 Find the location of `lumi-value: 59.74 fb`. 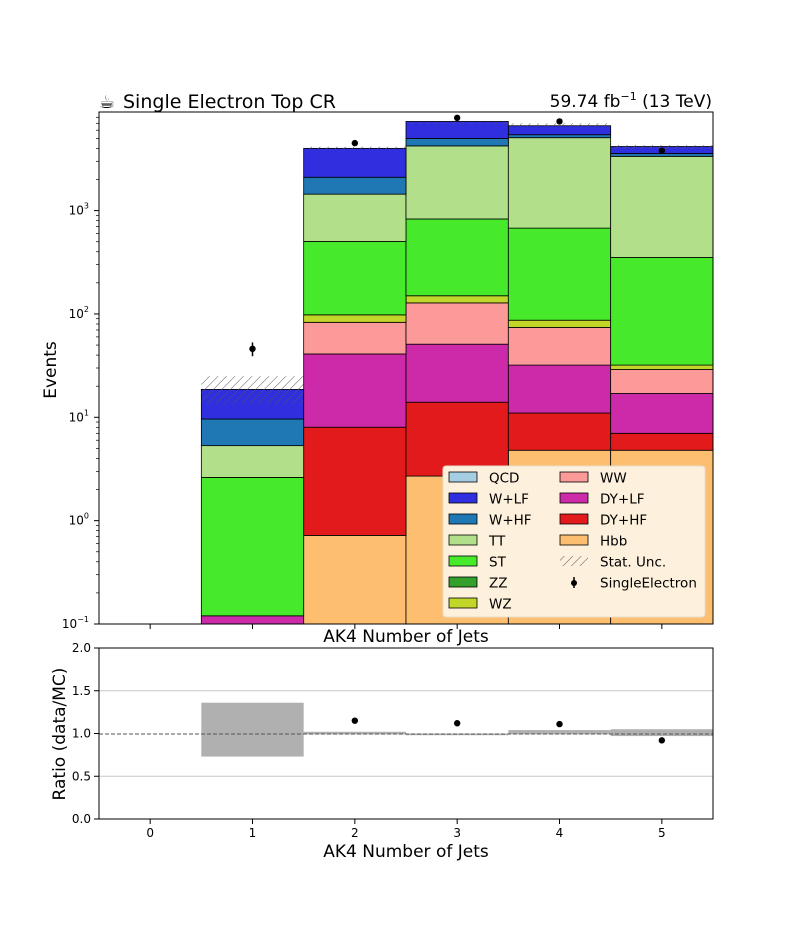

lumi-value: 59.74 fb is located at coordinates (585, 102).